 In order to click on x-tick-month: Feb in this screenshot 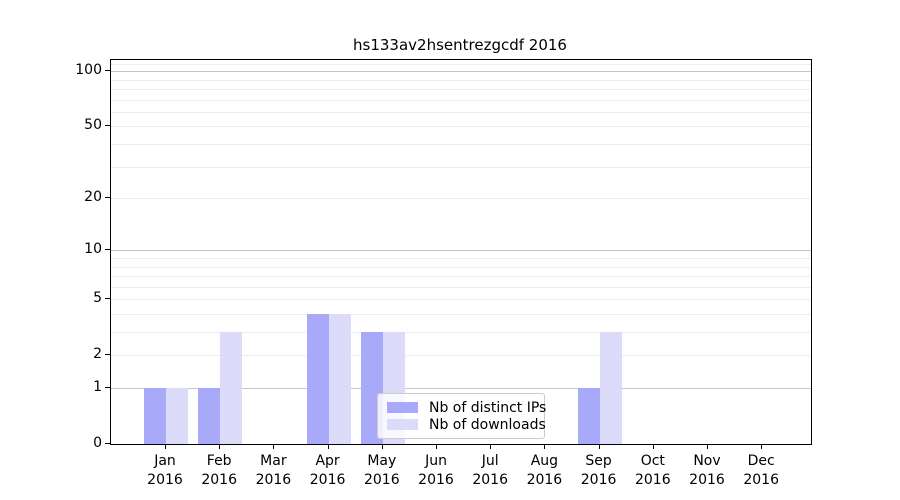, I will do `click(219, 461)`.